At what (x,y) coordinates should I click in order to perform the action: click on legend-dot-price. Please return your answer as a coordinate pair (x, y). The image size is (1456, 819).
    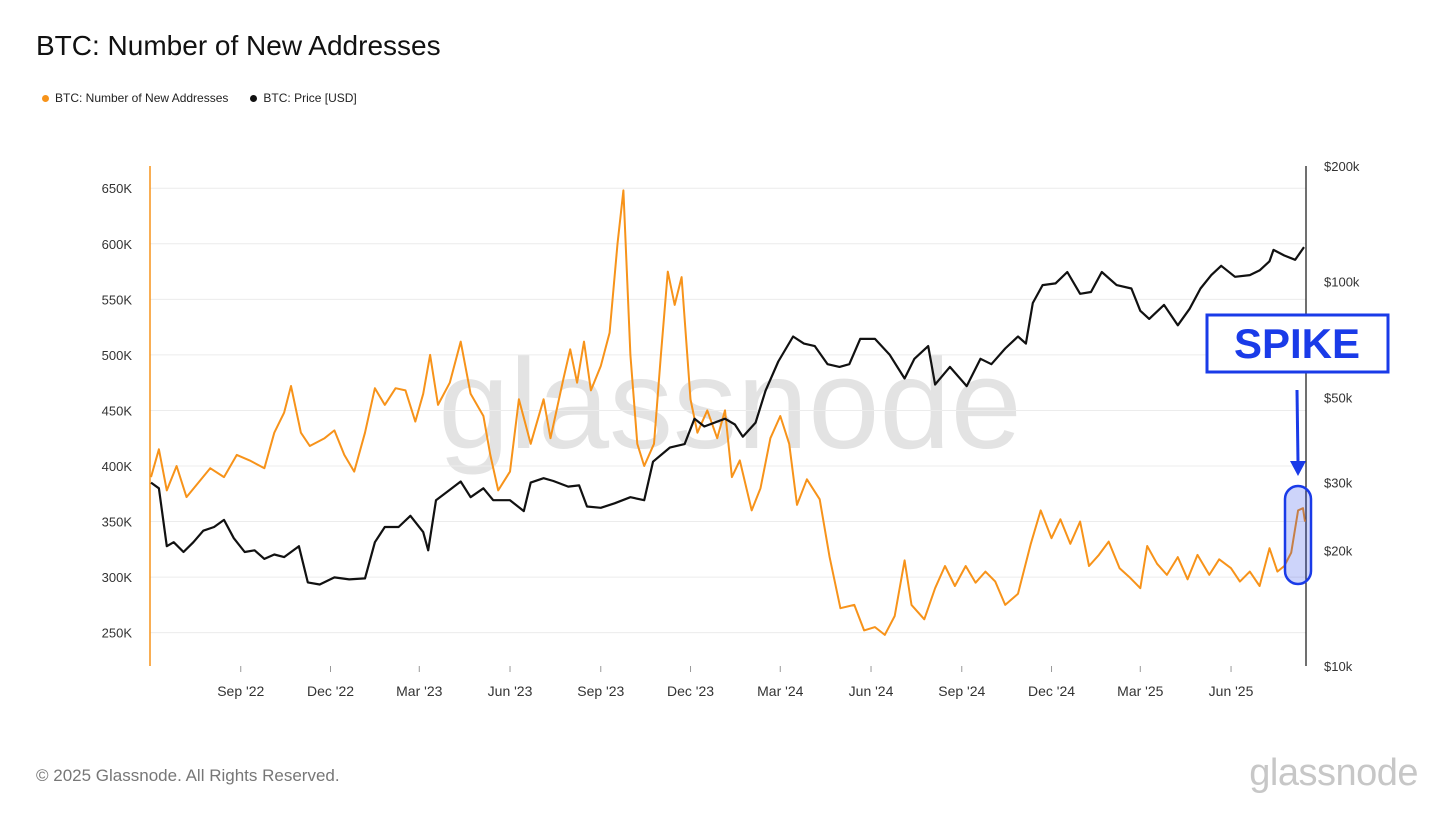
    Looking at the image, I should click on (254, 98).